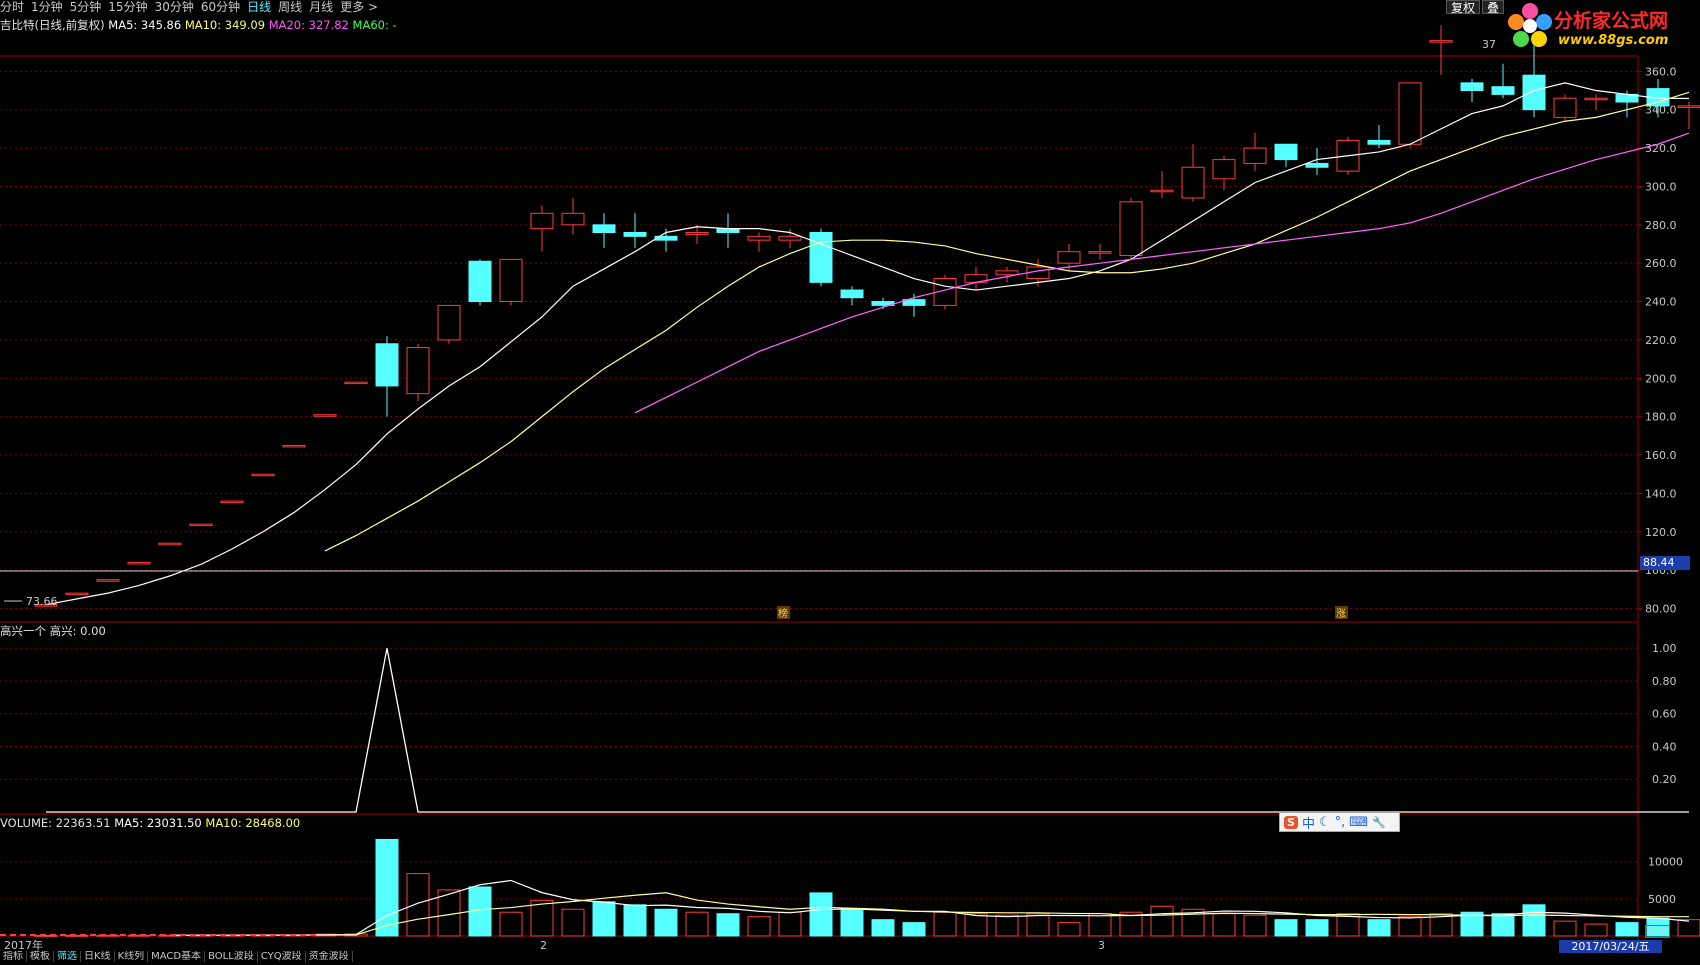 The height and width of the screenshot is (965, 1700). What do you see at coordinates (1662, 899) in the screenshot?
I see `volume-tick-label: 5000` at bounding box center [1662, 899].